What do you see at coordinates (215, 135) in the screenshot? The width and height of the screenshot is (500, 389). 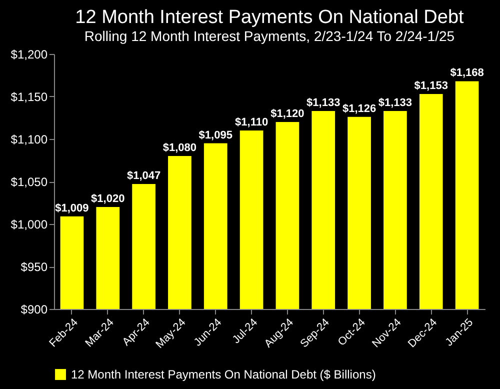 I see `data-label: $1,095` at bounding box center [215, 135].